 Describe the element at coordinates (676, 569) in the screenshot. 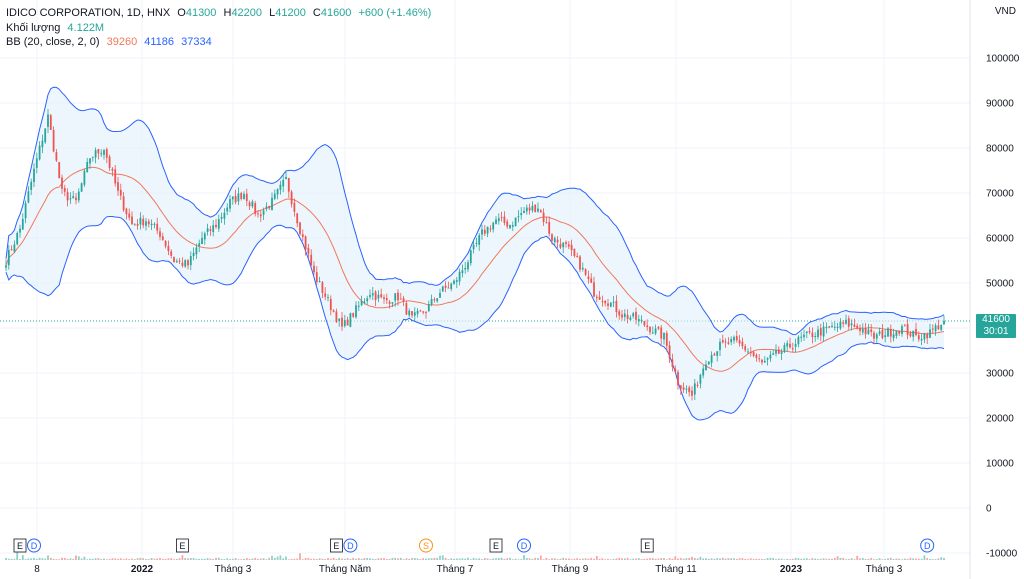

I see `time-tick-label: Tháng 11` at that location.